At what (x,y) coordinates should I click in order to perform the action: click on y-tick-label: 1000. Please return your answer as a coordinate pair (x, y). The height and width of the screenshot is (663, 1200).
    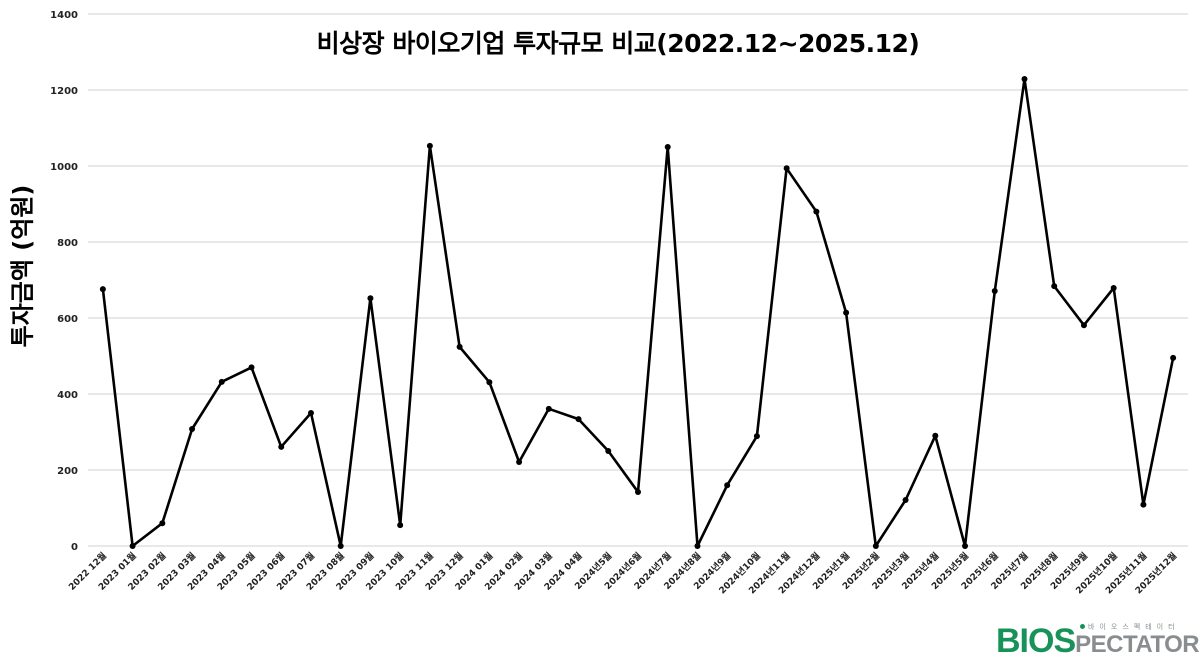
    Looking at the image, I should click on (64, 167).